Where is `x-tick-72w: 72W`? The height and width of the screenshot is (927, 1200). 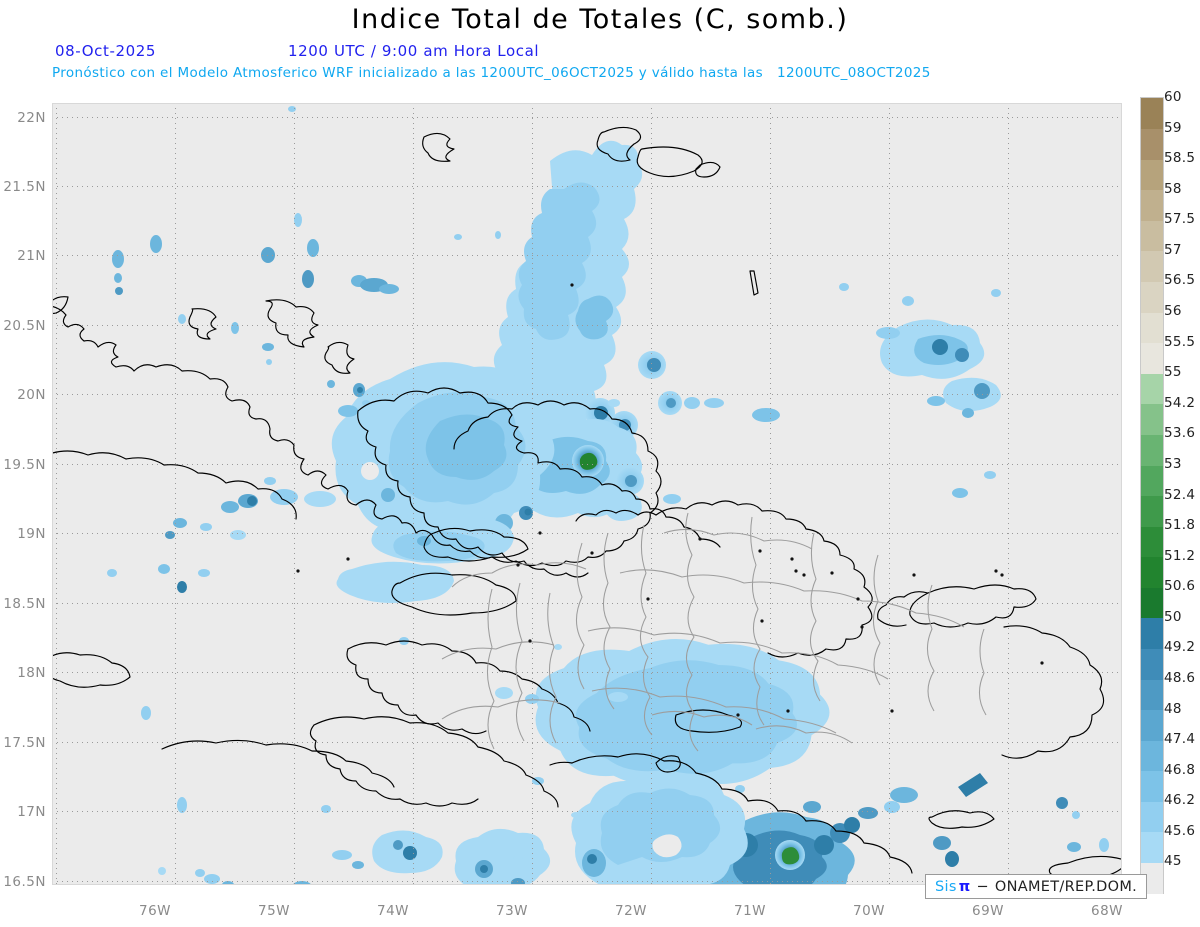 x-tick-72w: 72W is located at coordinates (631, 911).